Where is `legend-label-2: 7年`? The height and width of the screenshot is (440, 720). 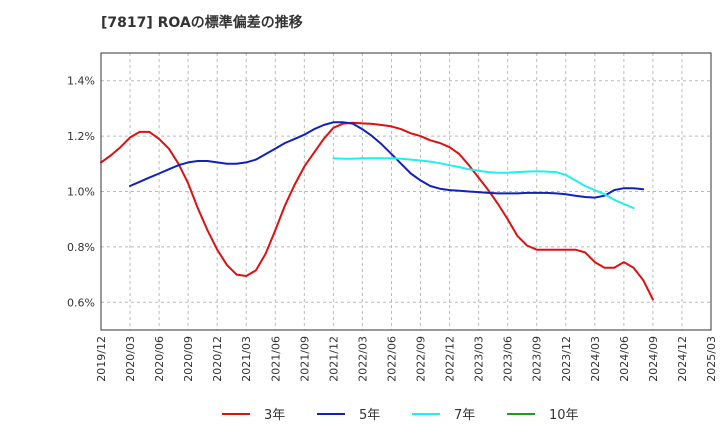 legend-label-2: 7年 is located at coordinates (464, 415).